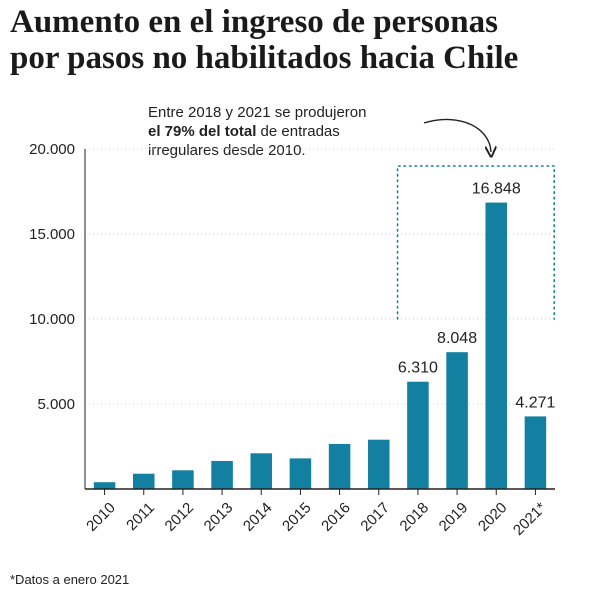  What do you see at coordinates (56, 404) in the screenshot?
I see `y-tick-label: 5.000` at bounding box center [56, 404].